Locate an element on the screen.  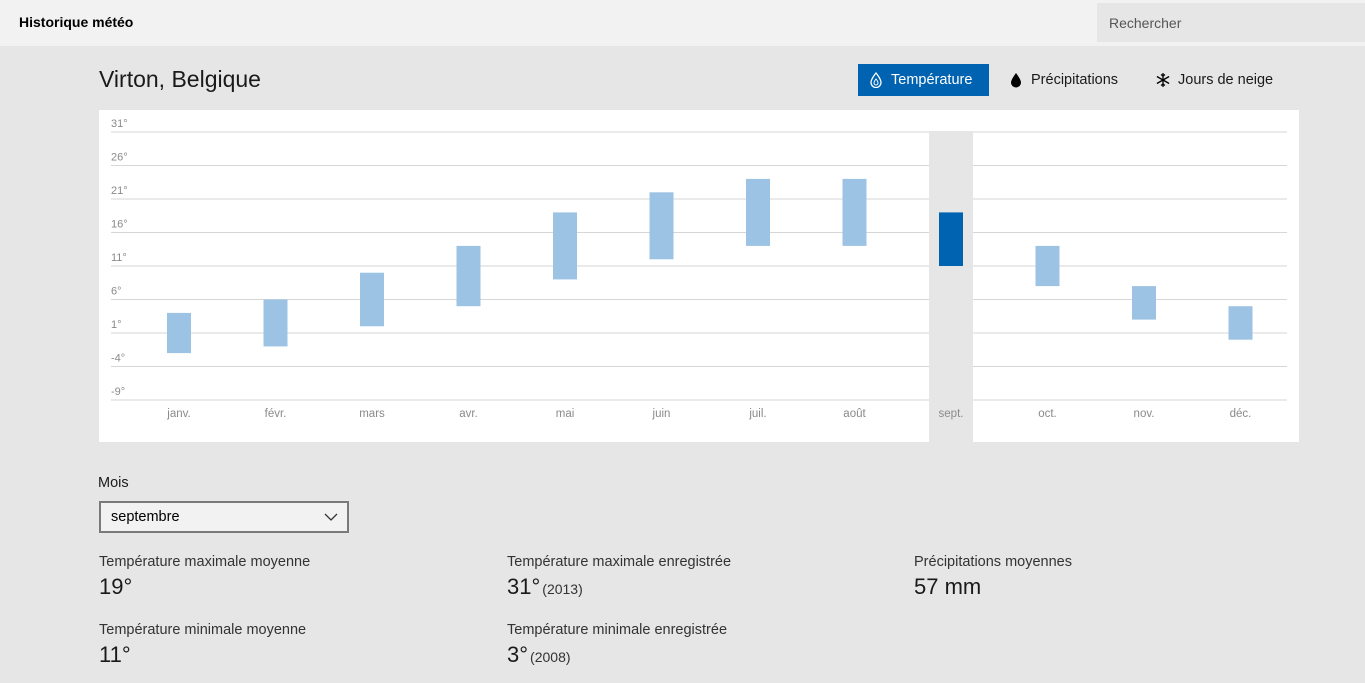
y-tick-label: 26° is located at coordinates (119, 158).